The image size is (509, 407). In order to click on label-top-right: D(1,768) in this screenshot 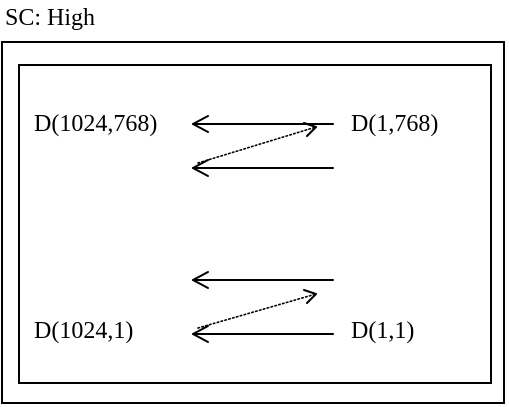, I will do `click(395, 124)`.